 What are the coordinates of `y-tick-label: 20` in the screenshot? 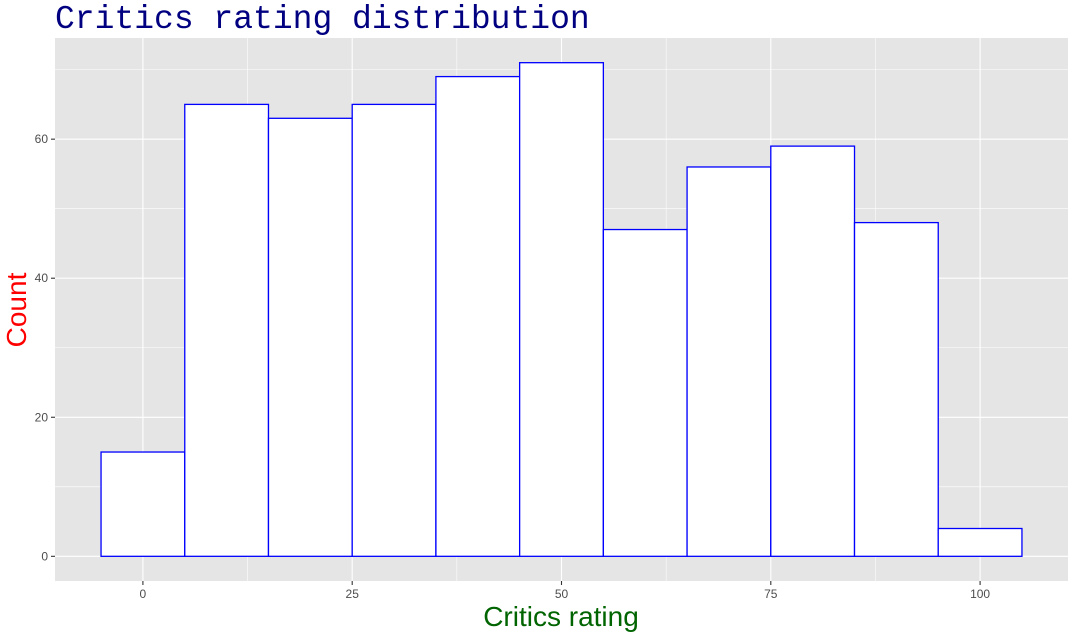 It's located at (42, 417).